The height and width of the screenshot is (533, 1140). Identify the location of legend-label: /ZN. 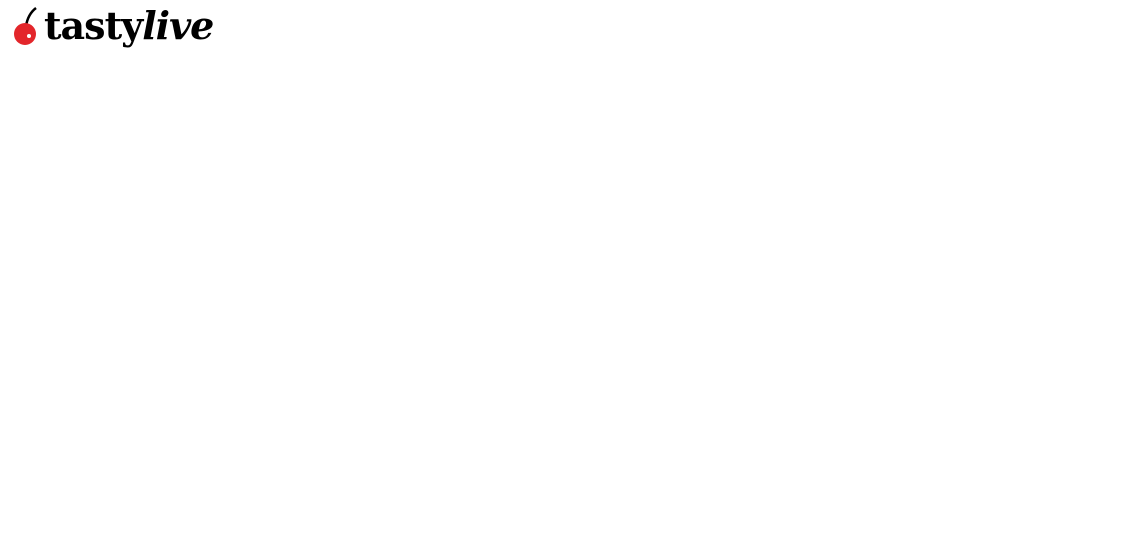
(102, 448).